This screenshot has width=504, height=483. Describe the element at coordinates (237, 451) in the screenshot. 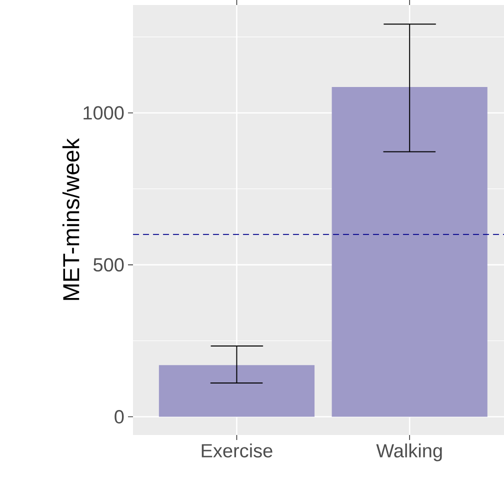

I see `x-tick-label: Exercise` at that location.